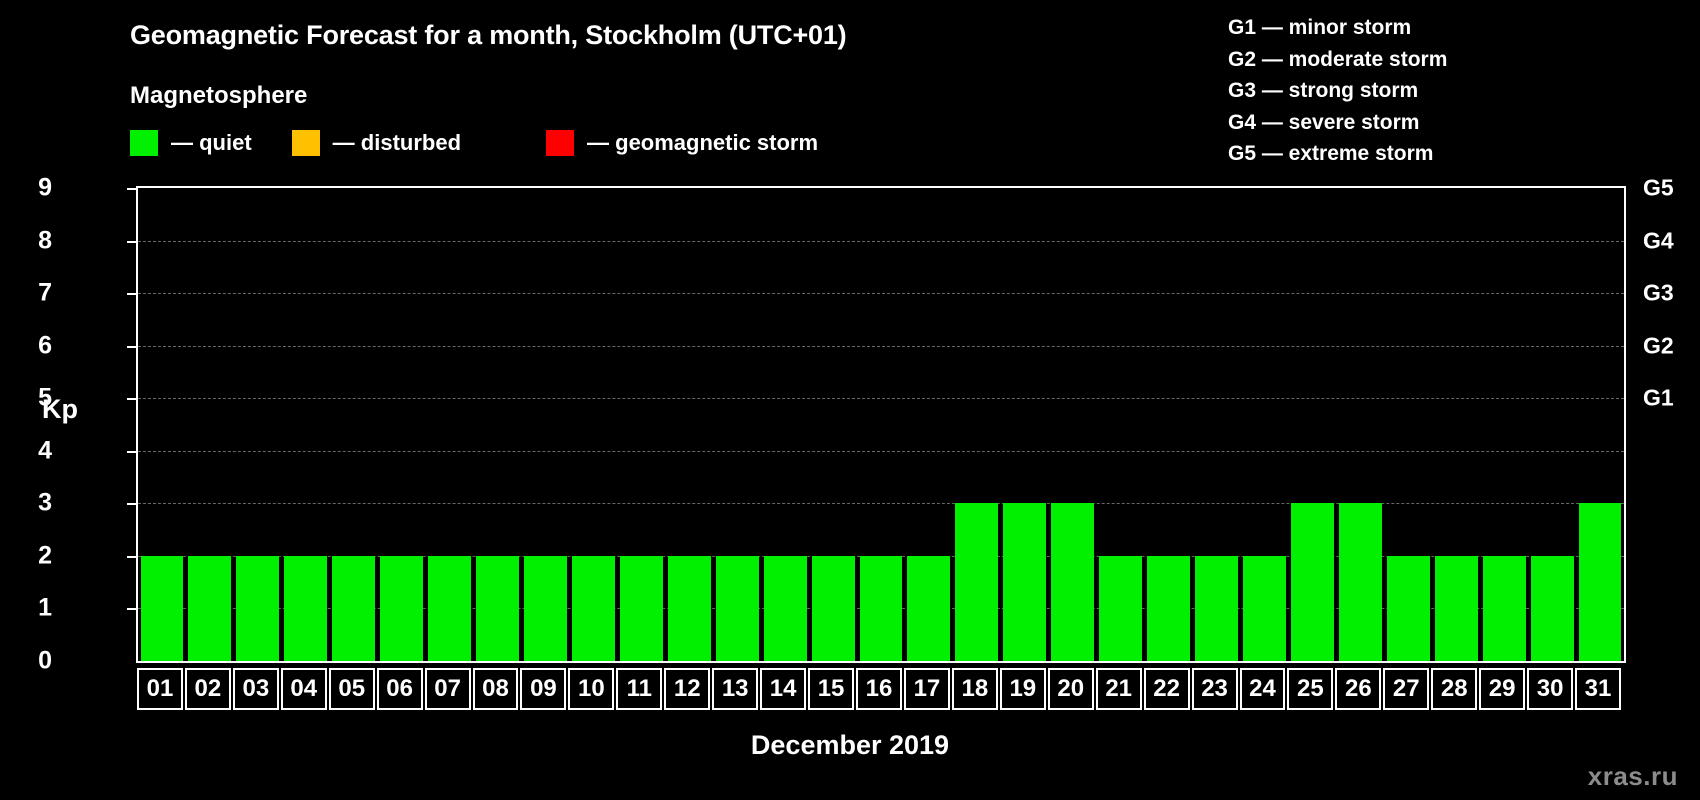 The height and width of the screenshot is (800, 1700). What do you see at coordinates (60, 409) in the screenshot?
I see `y-axis-title: Kp` at bounding box center [60, 409].